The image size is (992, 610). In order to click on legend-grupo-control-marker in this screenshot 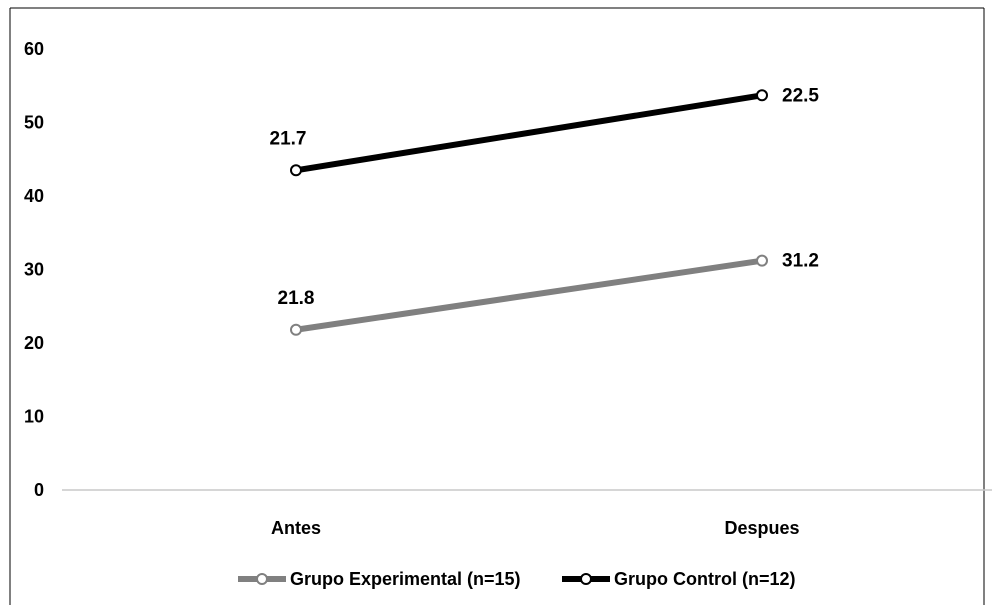, I will do `click(586, 579)`.